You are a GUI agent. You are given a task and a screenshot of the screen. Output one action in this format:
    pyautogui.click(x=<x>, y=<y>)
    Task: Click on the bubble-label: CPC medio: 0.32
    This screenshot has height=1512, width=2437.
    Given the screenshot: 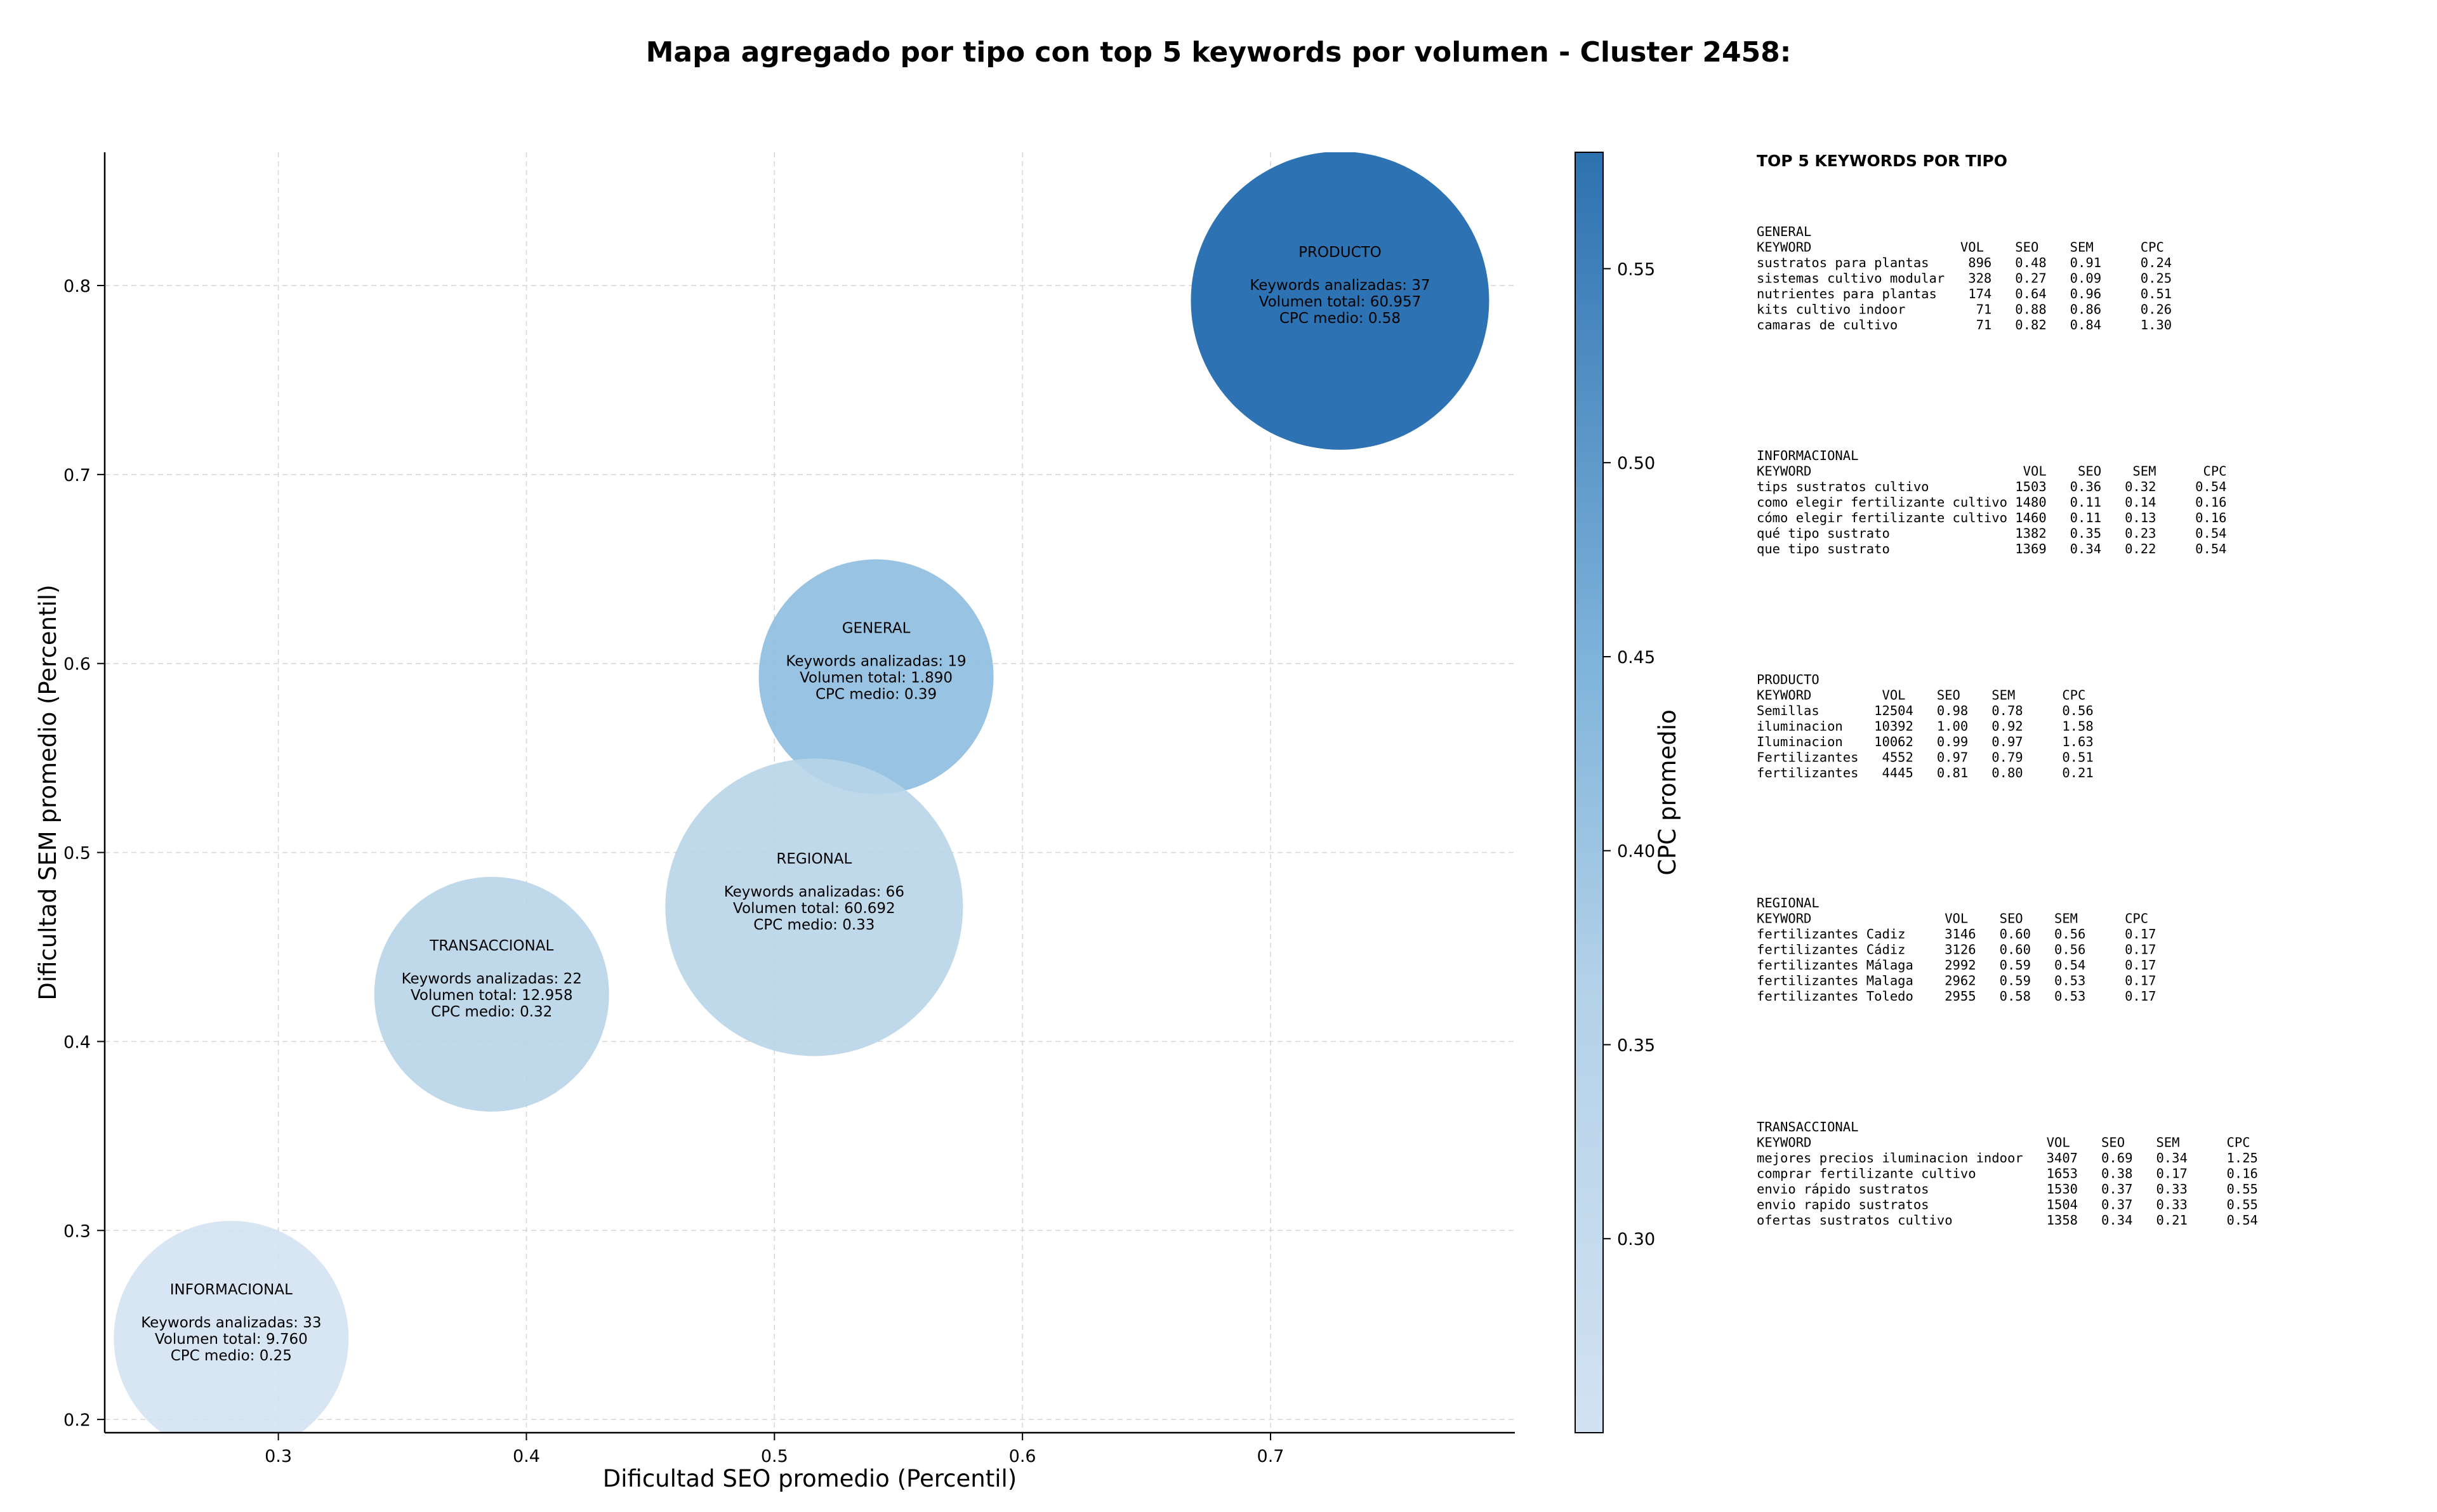 What is the action you would take?
    pyautogui.click(x=491, y=1012)
    